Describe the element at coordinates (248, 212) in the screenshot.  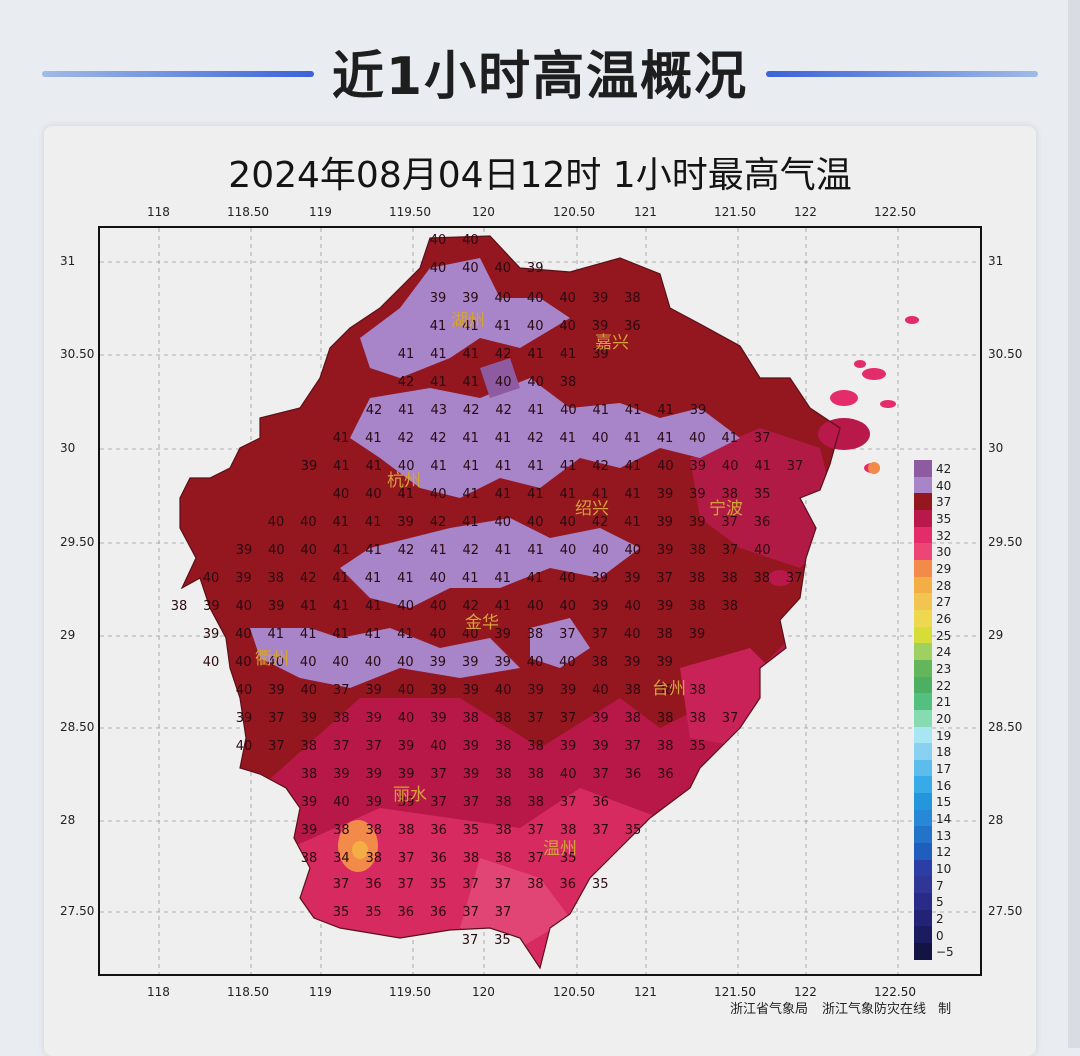
I see `lon-tick-label: 118.50` at that location.